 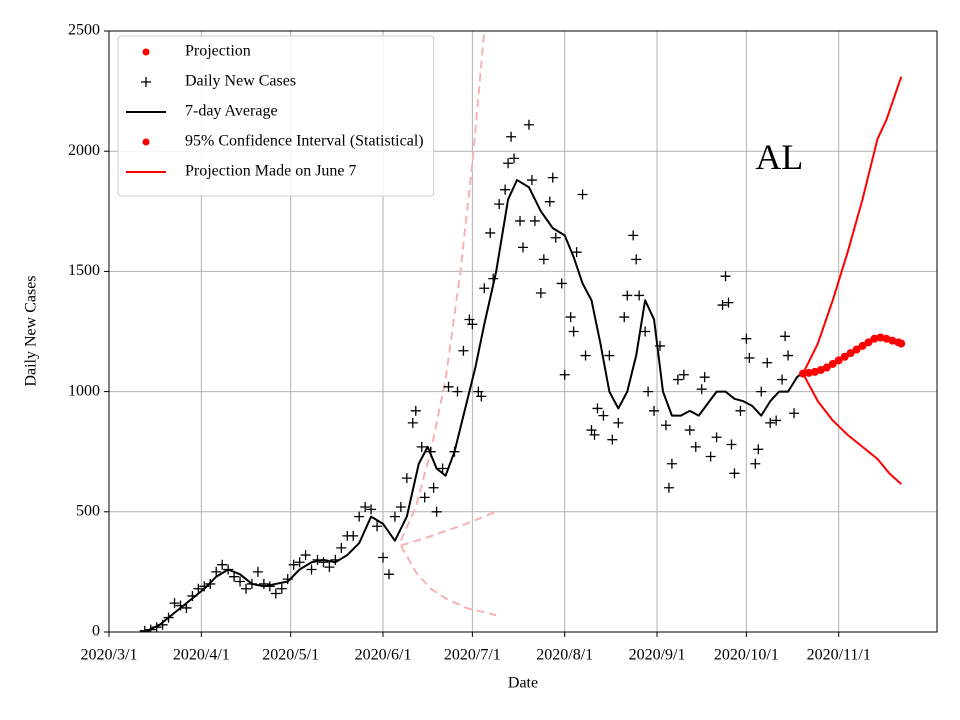 I want to click on y-tick-label: 0, so click(x=96, y=631).